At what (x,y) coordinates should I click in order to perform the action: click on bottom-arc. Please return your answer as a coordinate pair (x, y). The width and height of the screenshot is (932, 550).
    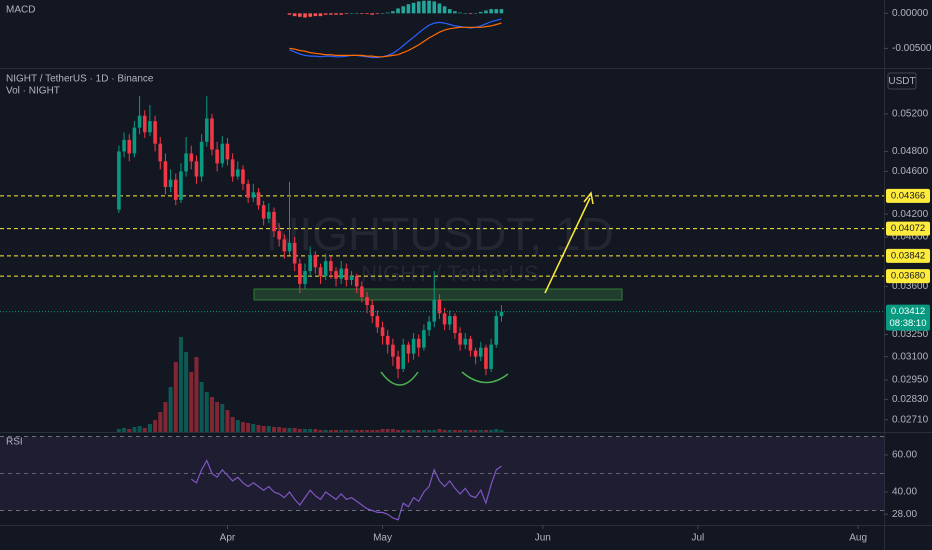
    Looking at the image, I should click on (399, 378).